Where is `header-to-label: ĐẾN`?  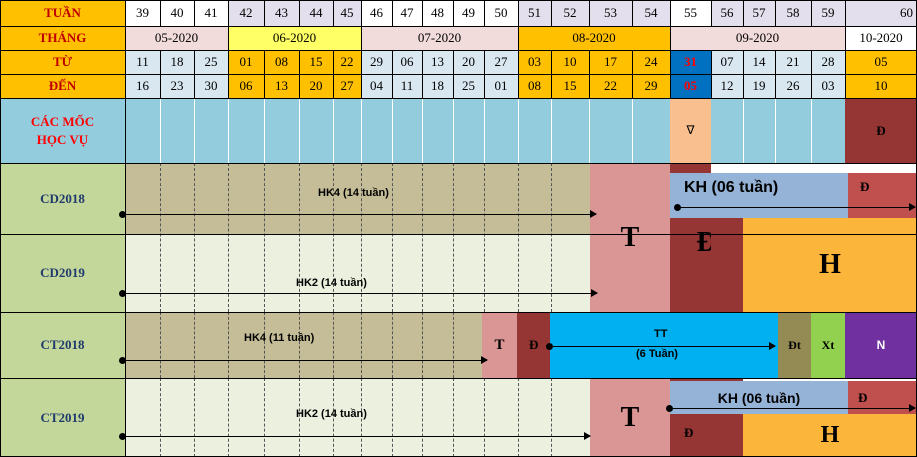
header-to-label: ĐẾN is located at coordinates (62, 86).